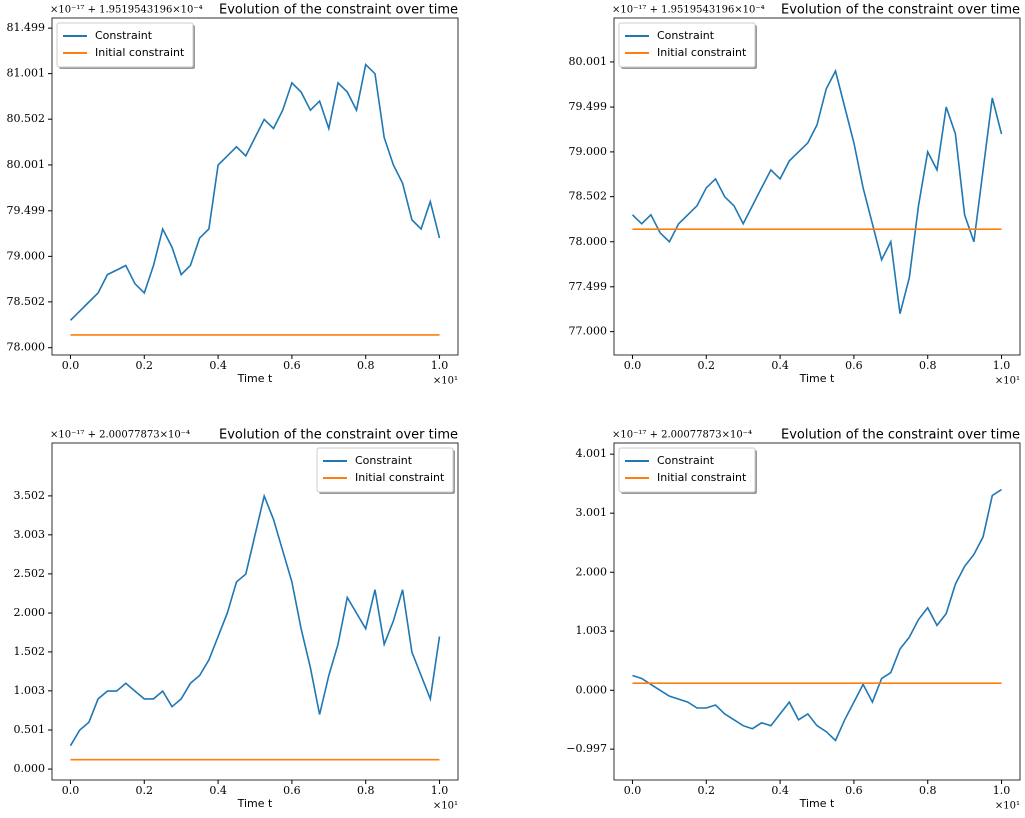  I want to click on y-tick-label: 3.001, so click(592, 512).